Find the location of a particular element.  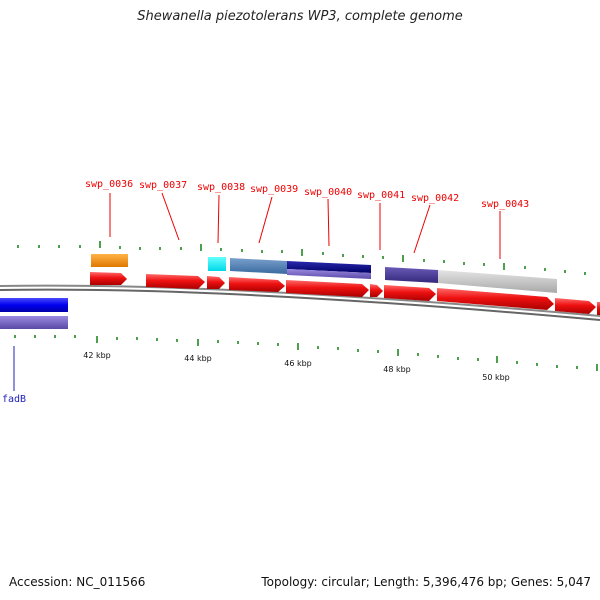

gene-label-swp-0038: swp_0038 is located at coordinates (221, 187).